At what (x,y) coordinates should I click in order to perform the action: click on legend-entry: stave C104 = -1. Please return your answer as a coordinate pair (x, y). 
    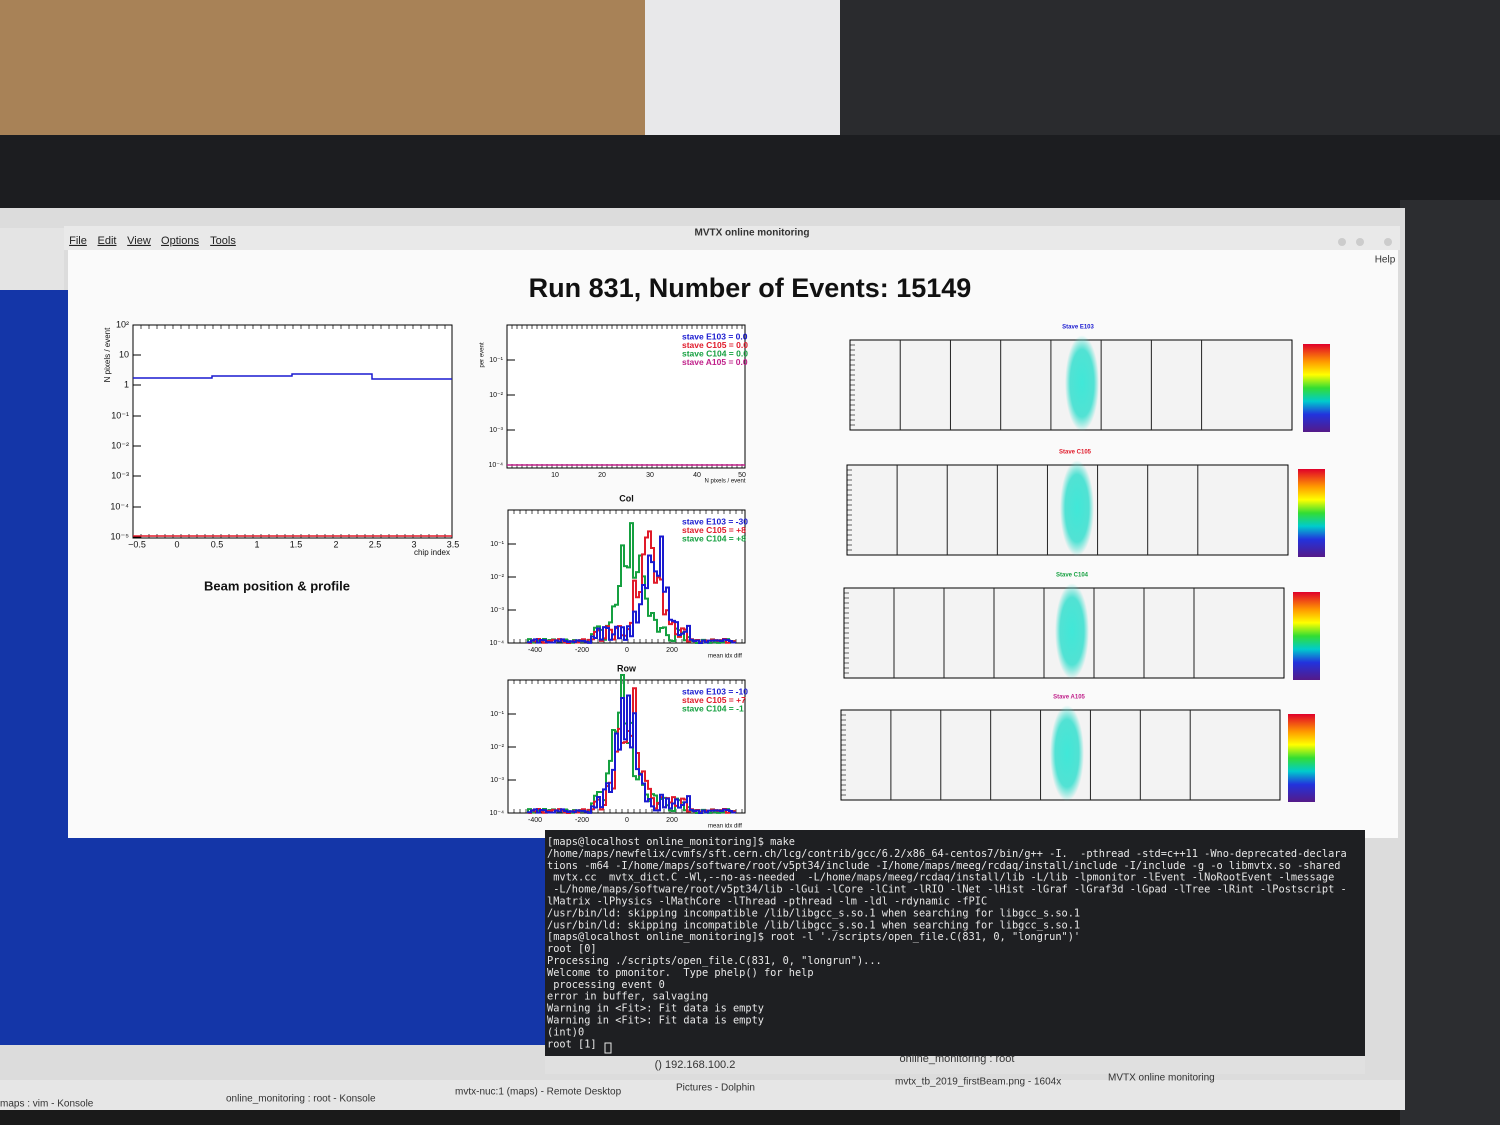
    Looking at the image, I should click on (713, 708).